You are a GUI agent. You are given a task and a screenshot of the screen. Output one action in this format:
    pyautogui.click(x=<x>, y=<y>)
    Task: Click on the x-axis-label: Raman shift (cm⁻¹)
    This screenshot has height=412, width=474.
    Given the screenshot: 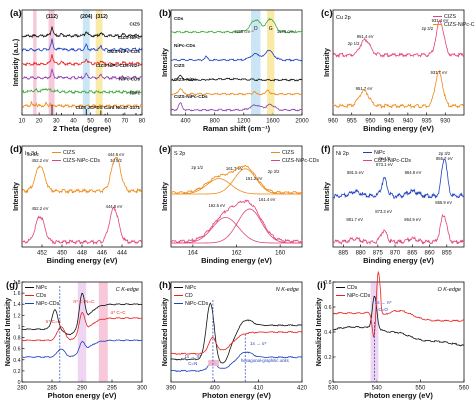 What is the action you would take?
    pyautogui.click(x=237, y=128)
    